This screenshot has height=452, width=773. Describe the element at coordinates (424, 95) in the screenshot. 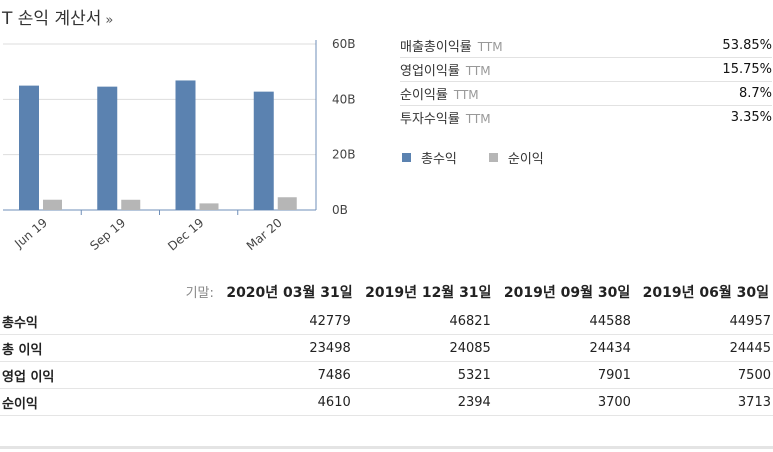

I see `ratio-label: 순이익률` at that location.